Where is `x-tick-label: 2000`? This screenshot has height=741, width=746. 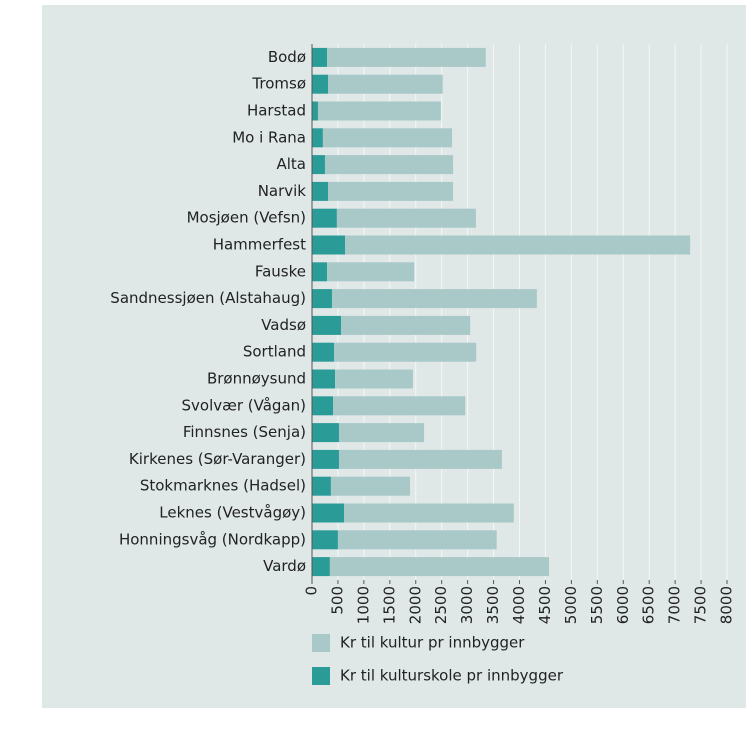
x-tick-label: 2000 is located at coordinates (415, 605).